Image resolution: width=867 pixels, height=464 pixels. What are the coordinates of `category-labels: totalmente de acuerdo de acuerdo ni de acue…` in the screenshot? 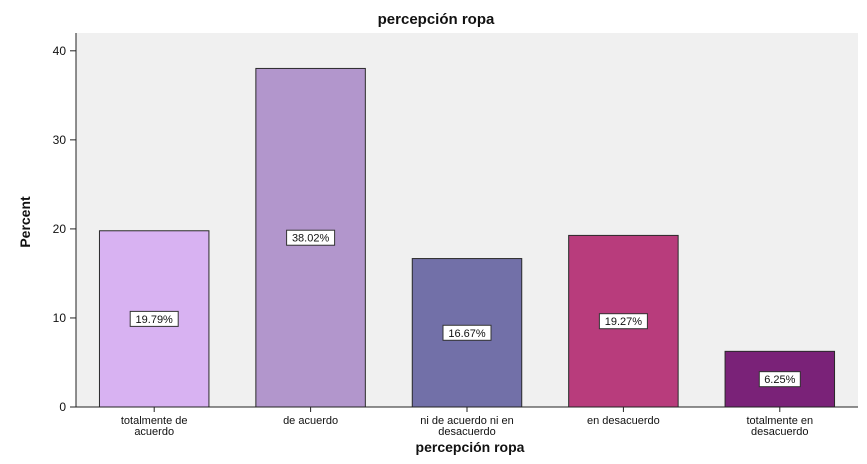 It's located at (467, 422).